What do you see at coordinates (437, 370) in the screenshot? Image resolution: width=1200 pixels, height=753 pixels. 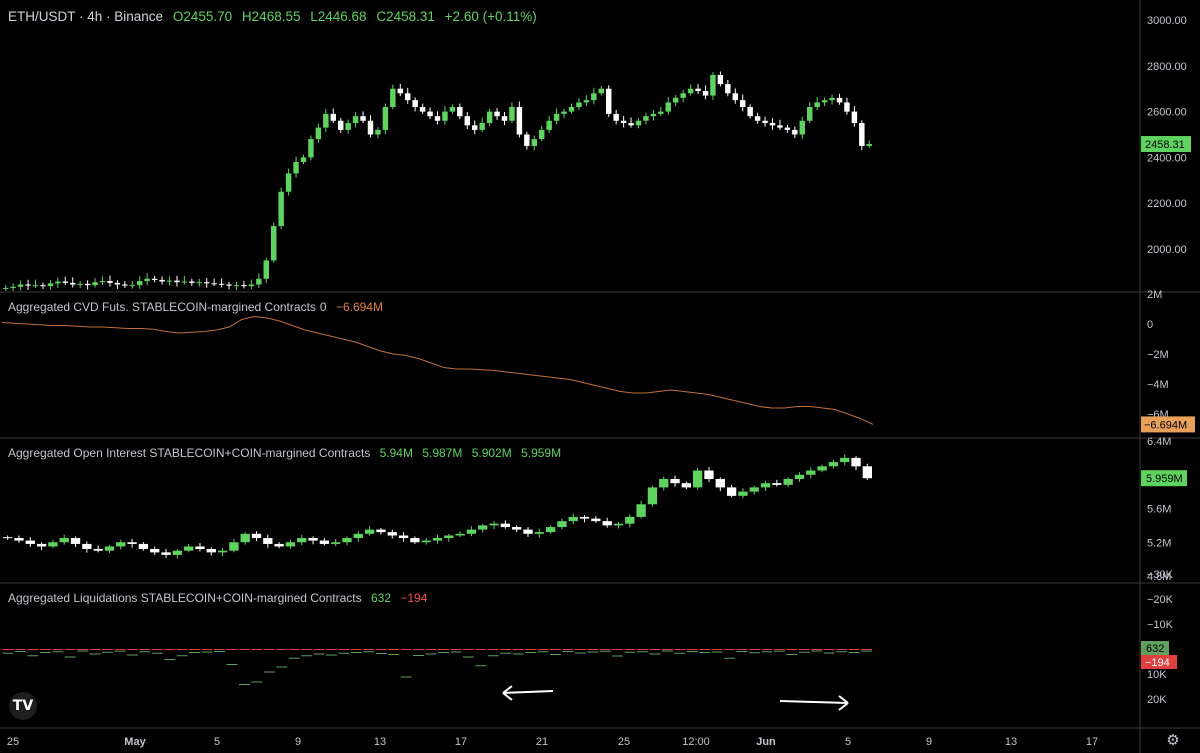 I see `cvd-pane` at bounding box center [437, 370].